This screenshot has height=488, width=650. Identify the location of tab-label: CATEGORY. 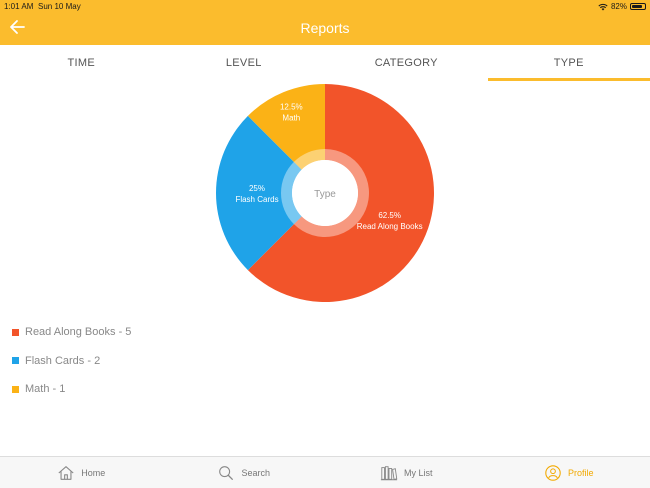
(406, 63).